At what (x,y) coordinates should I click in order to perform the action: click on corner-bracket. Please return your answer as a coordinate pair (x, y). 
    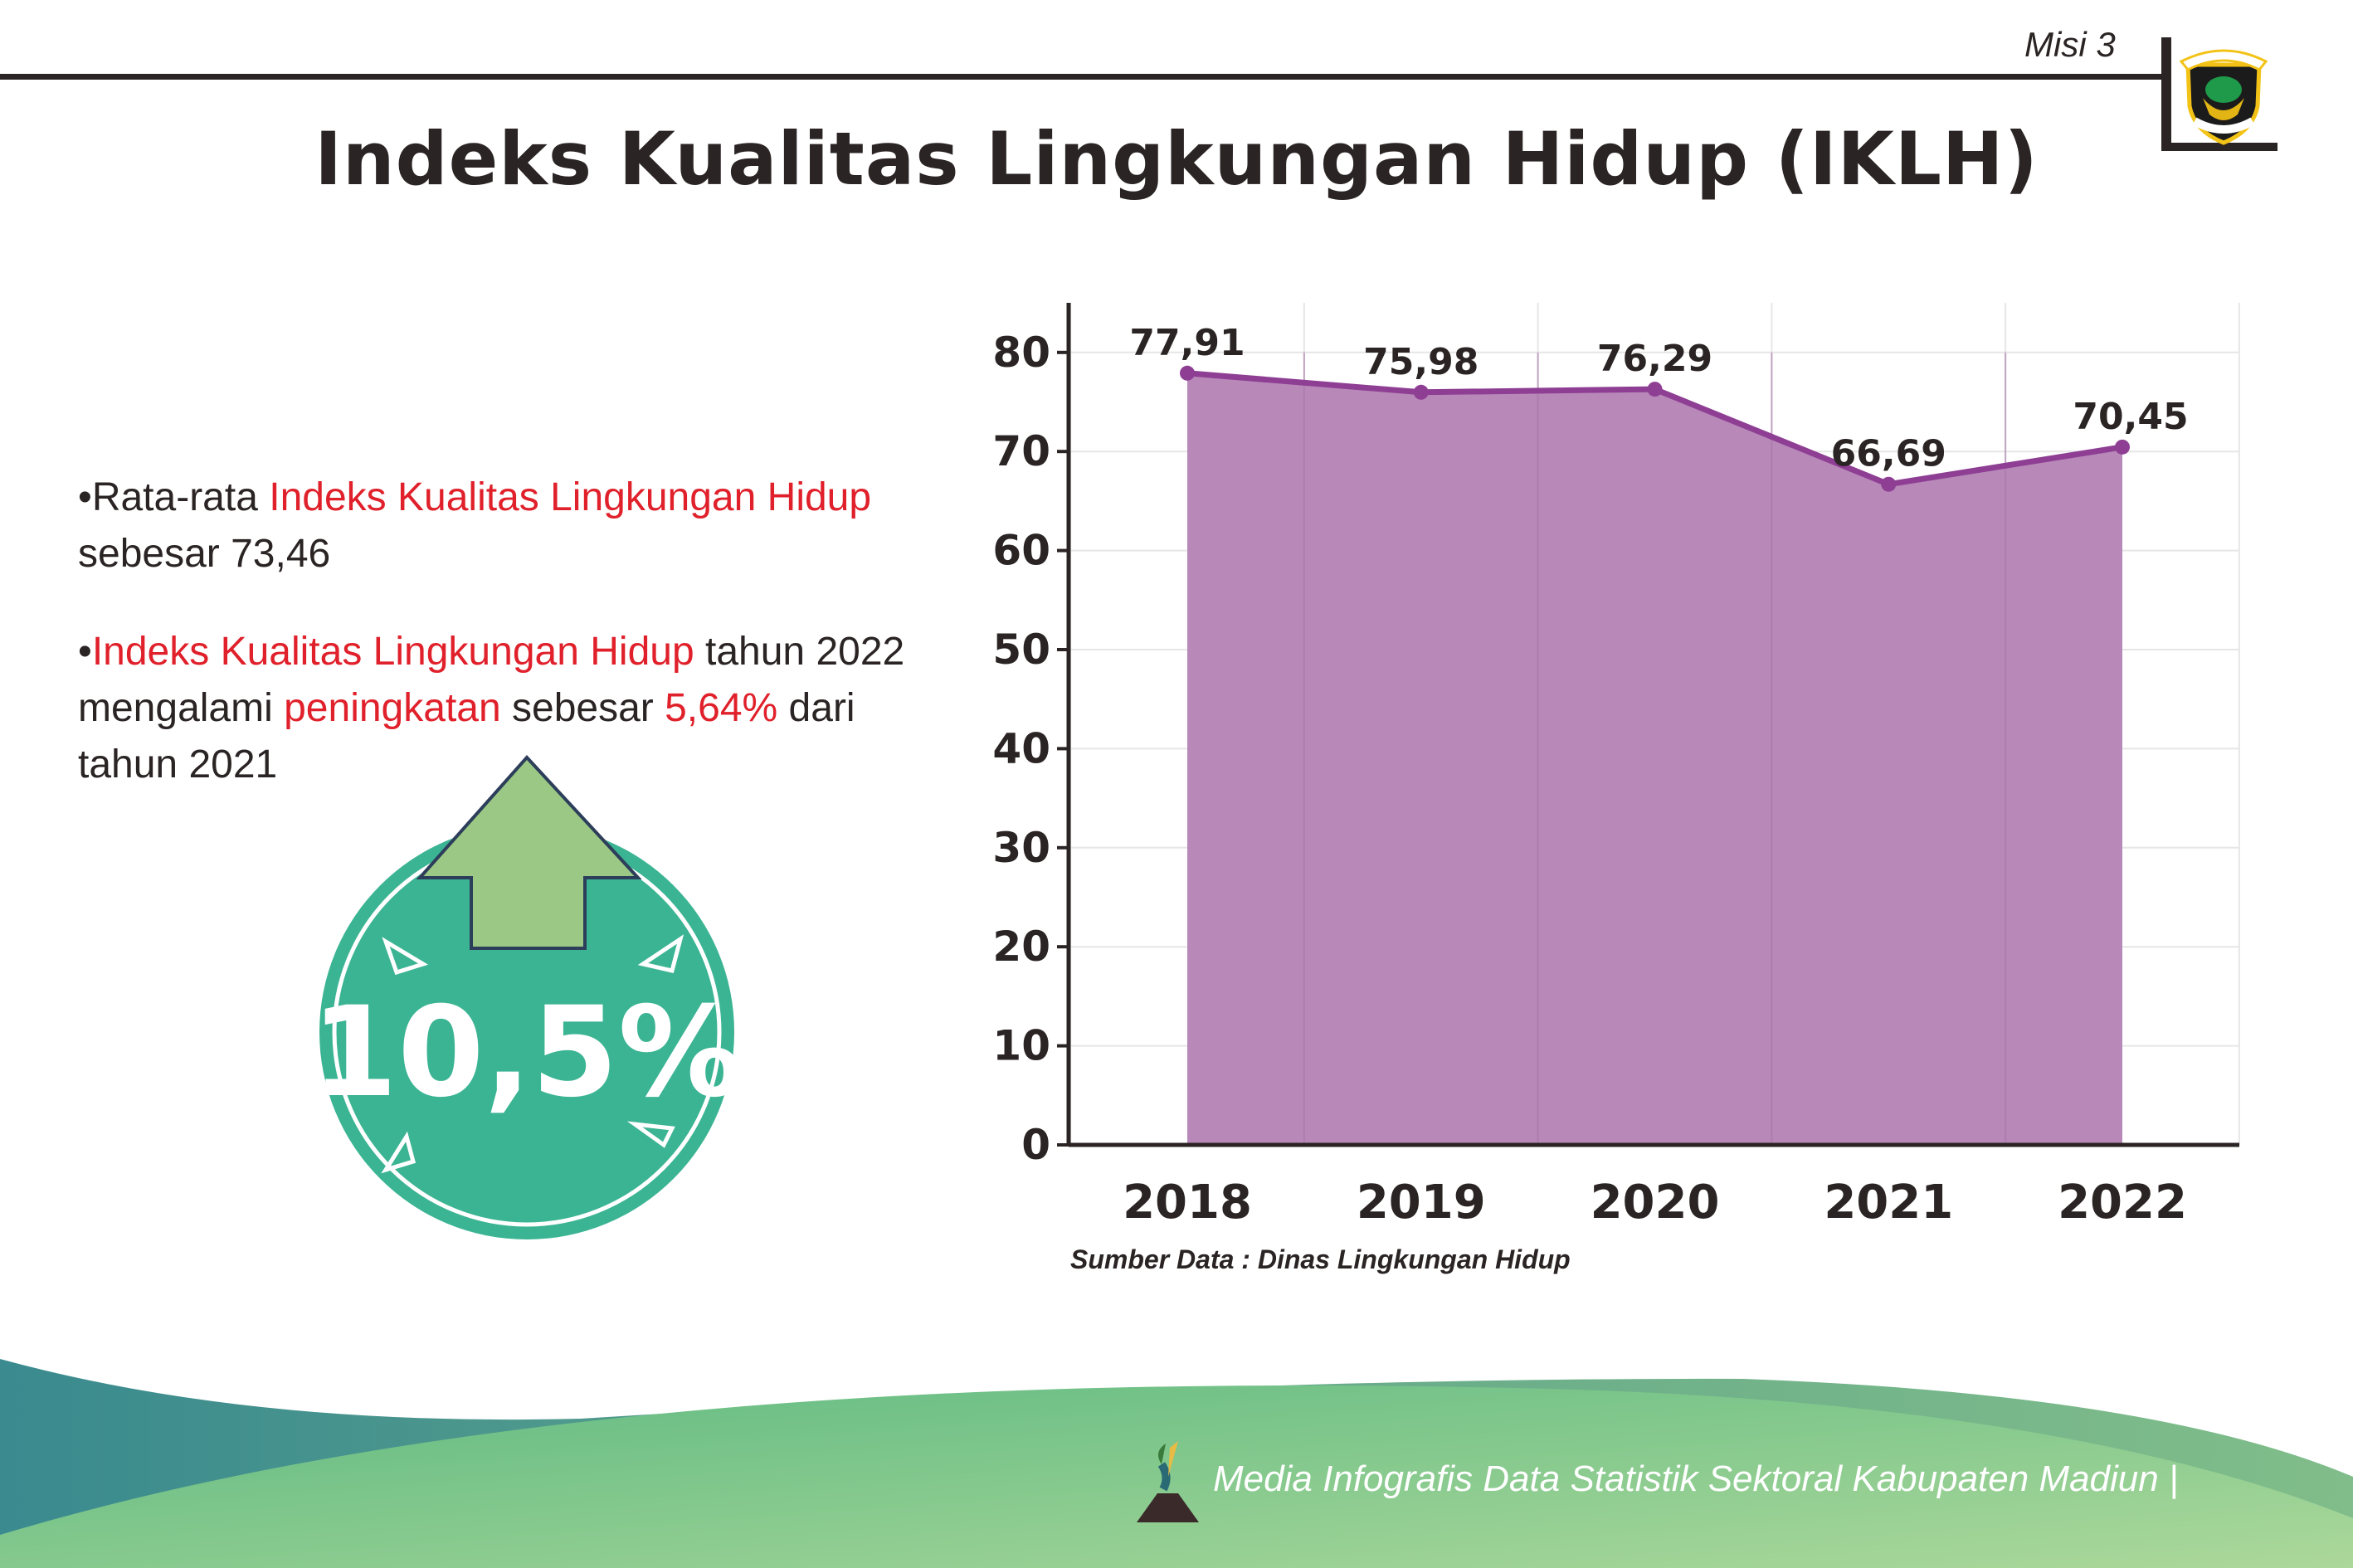
    Looking at the image, I should click on (2166, 94).